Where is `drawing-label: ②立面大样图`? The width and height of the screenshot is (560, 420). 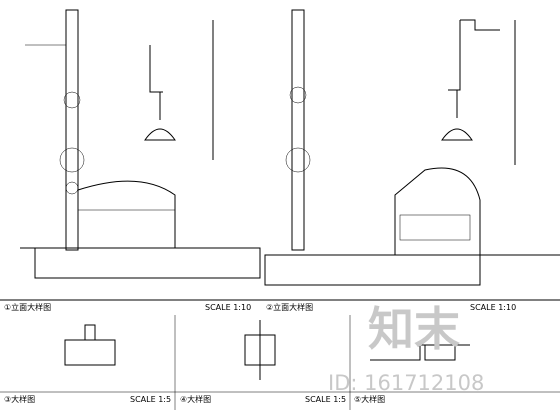 drawing-label: ②立面大样图 is located at coordinates (289, 307).